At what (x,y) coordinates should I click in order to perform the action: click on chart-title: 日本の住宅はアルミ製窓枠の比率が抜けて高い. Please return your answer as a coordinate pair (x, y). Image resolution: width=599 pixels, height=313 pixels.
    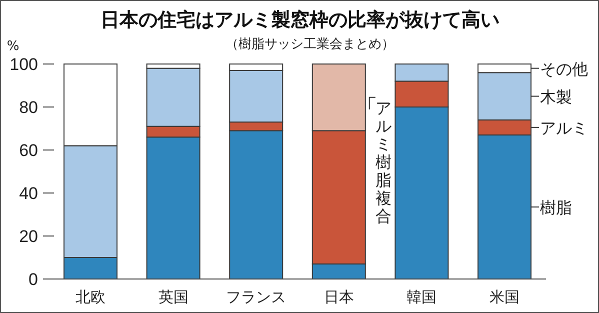
    Looking at the image, I should click on (300, 20).